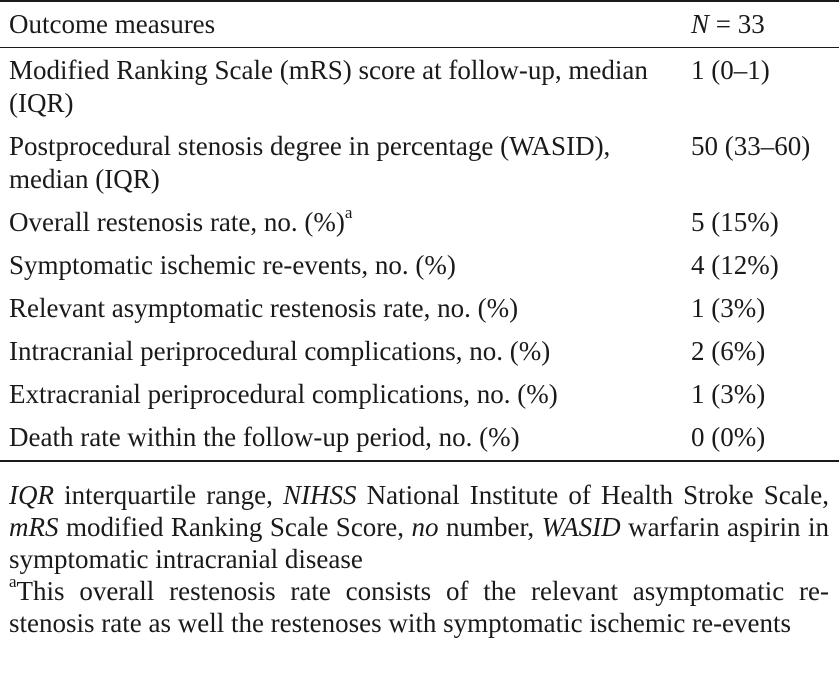 The width and height of the screenshot is (839, 687). Describe the element at coordinates (235, 527) in the screenshot. I see `abbr-definition: modified Ranking Scale Score,` at that location.